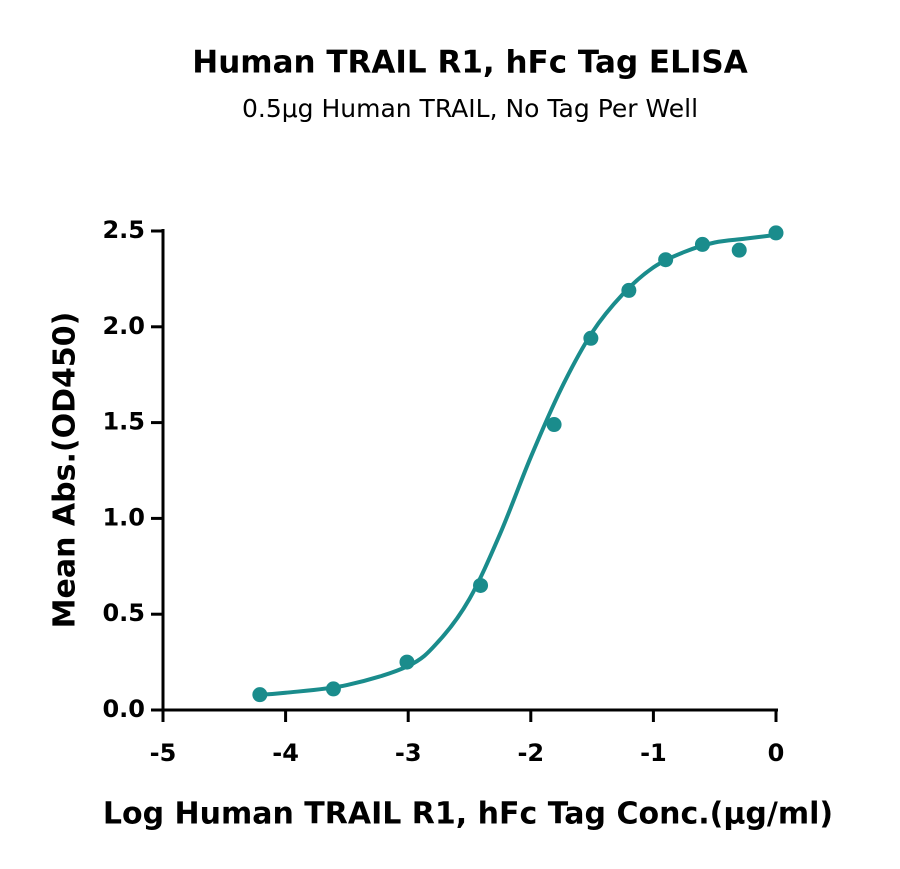 This screenshot has height=869, width=900. Describe the element at coordinates (408, 753) in the screenshot. I see `x-tick-label: -3` at that location.